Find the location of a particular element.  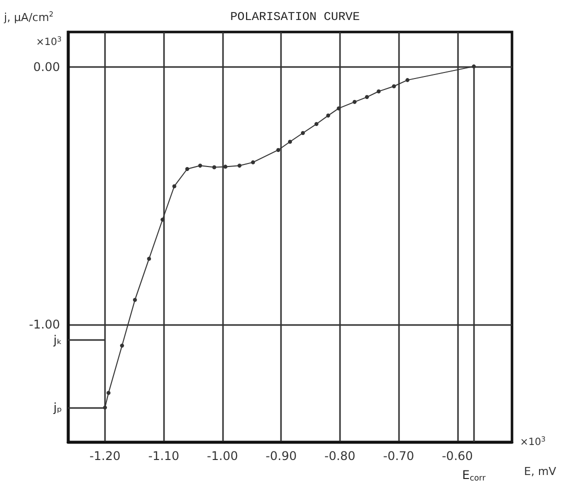

x-tick-label: -1.10 is located at coordinates (164, 456).